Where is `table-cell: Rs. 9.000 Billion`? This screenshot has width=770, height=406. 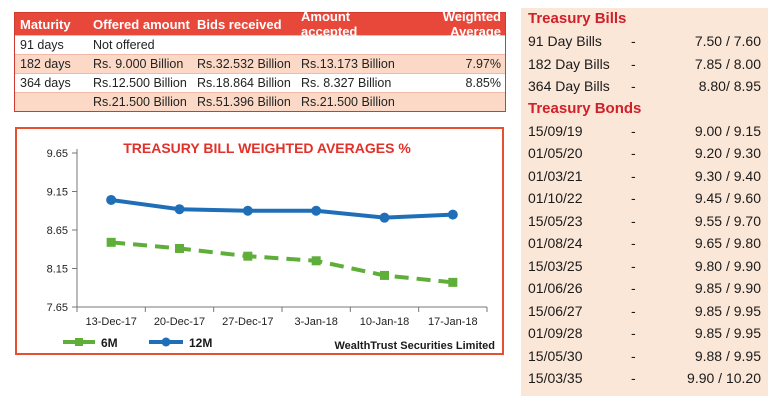 table-cell: Rs. 9.000 Billion is located at coordinates (138, 64).